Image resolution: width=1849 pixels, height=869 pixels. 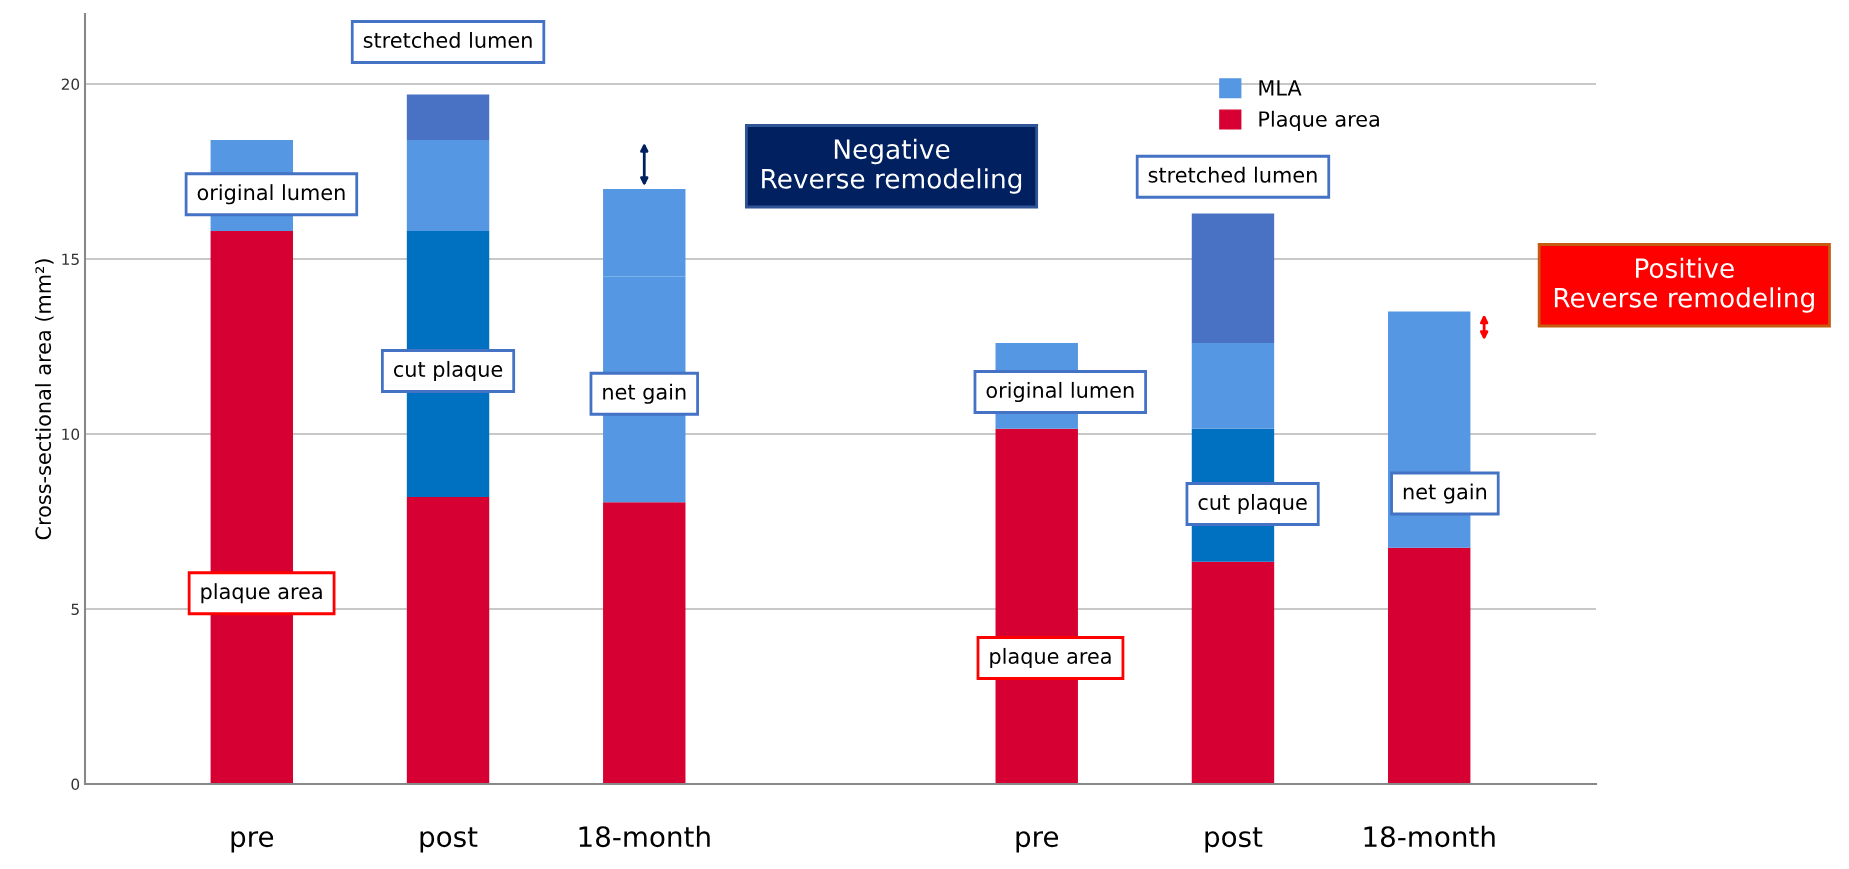 I want to click on annotation: Negative Reverse remodeling, so click(x=892, y=166).